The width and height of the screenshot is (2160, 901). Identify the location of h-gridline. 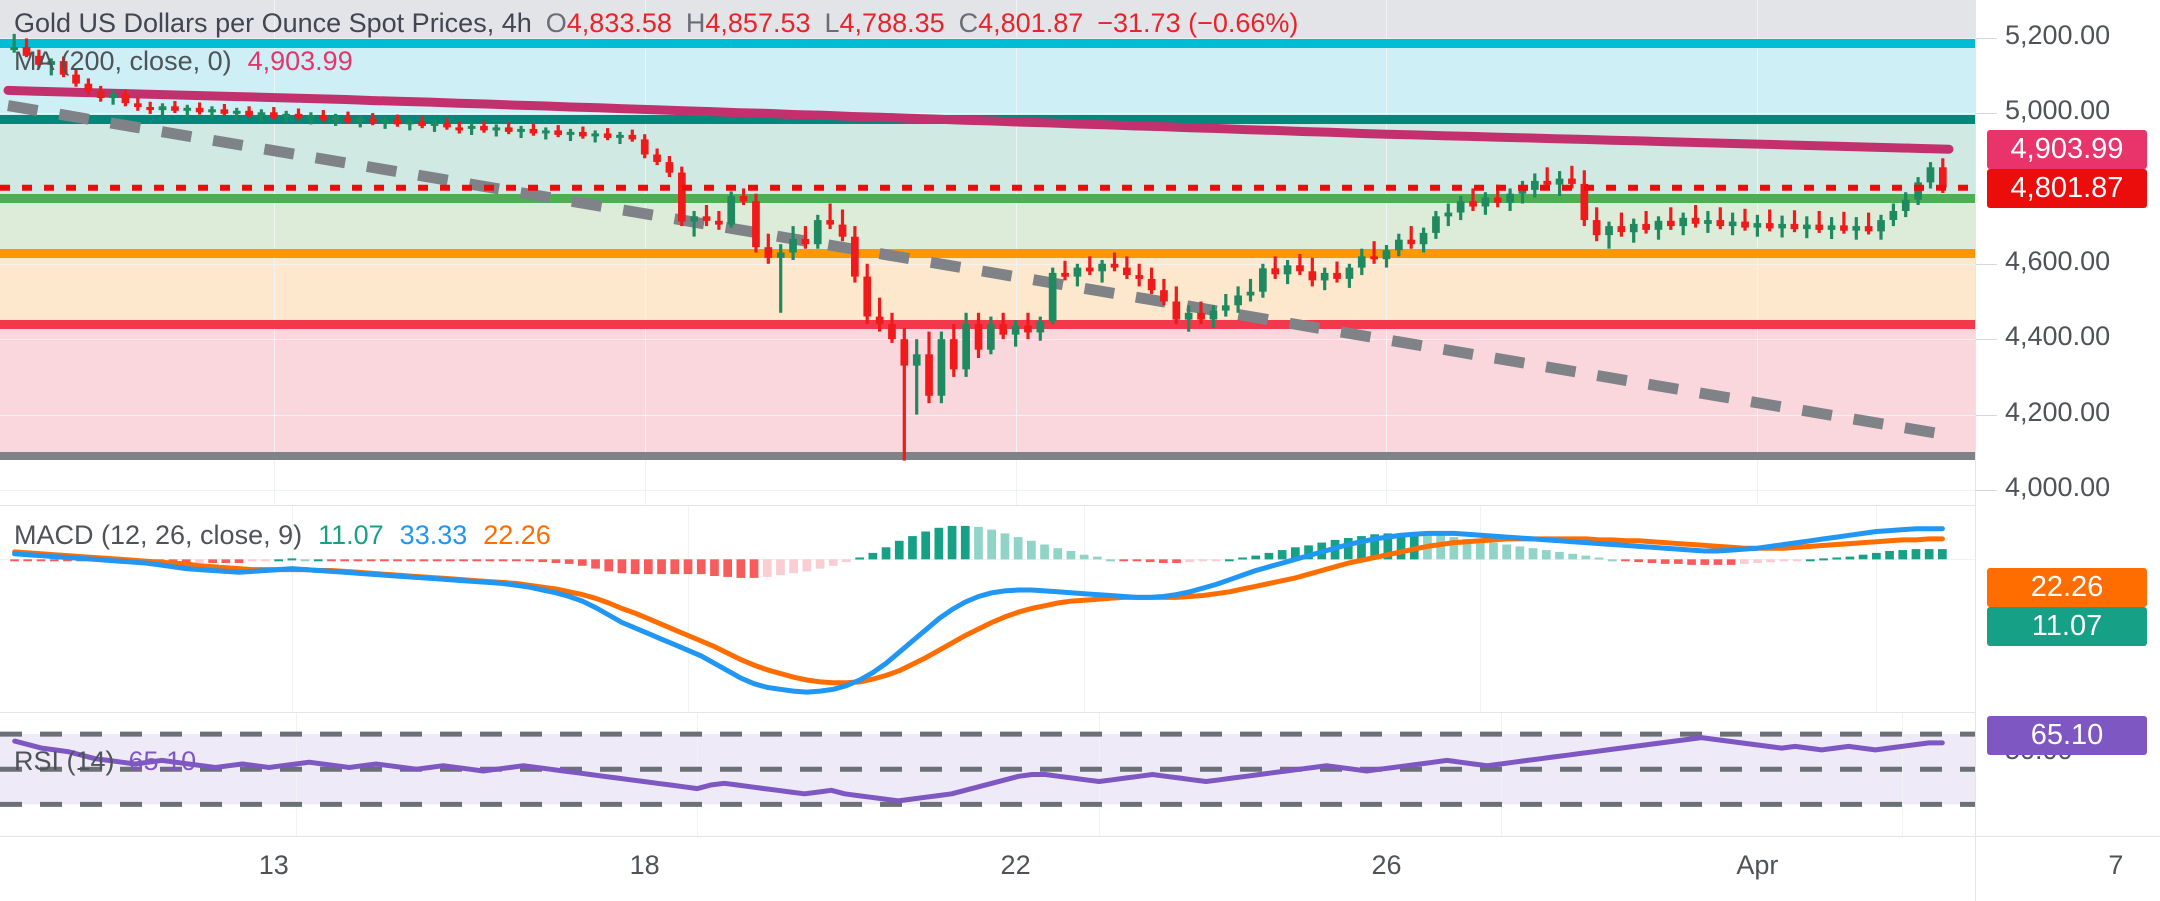
(987, 490).